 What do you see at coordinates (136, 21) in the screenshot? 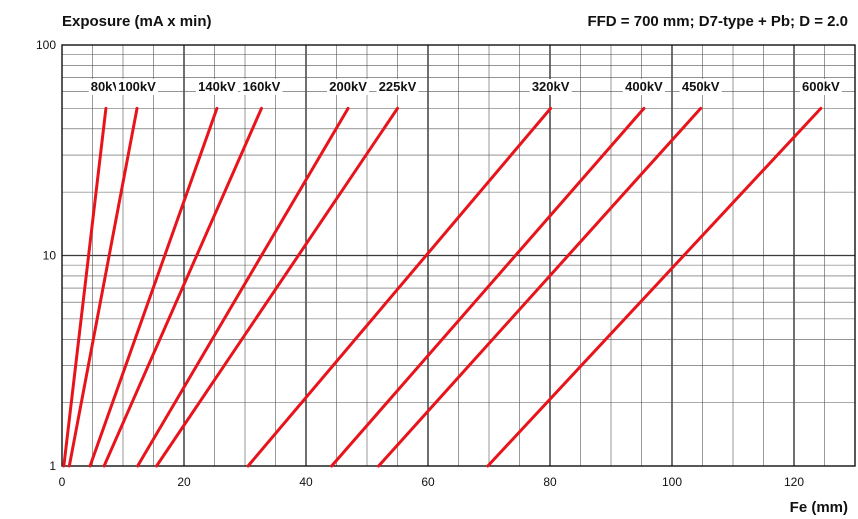
I see `chart-title-left: Exposure (mA x min)` at bounding box center [136, 21].